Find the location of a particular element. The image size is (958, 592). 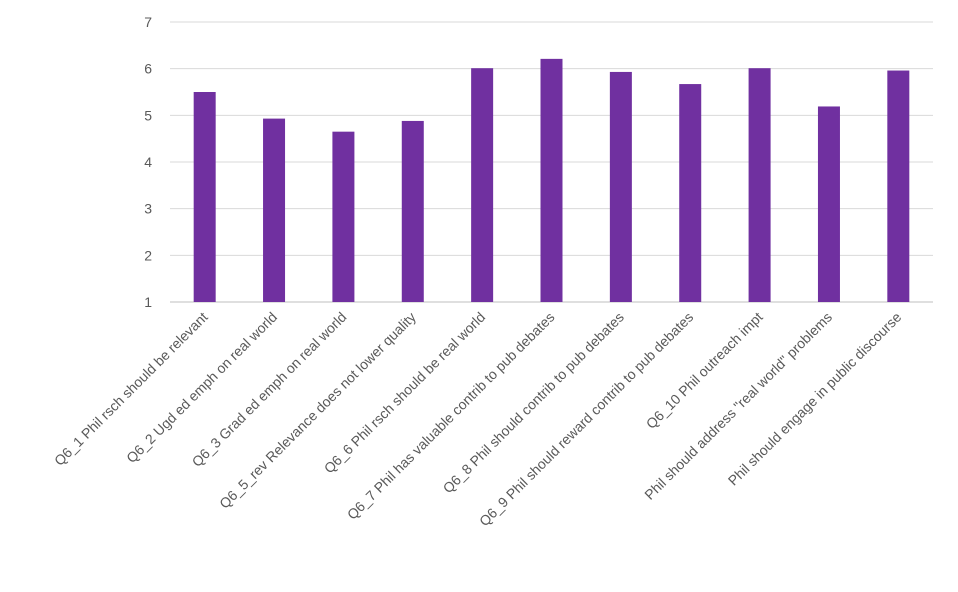

y-tick-label: 1 is located at coordinates (148, 302).